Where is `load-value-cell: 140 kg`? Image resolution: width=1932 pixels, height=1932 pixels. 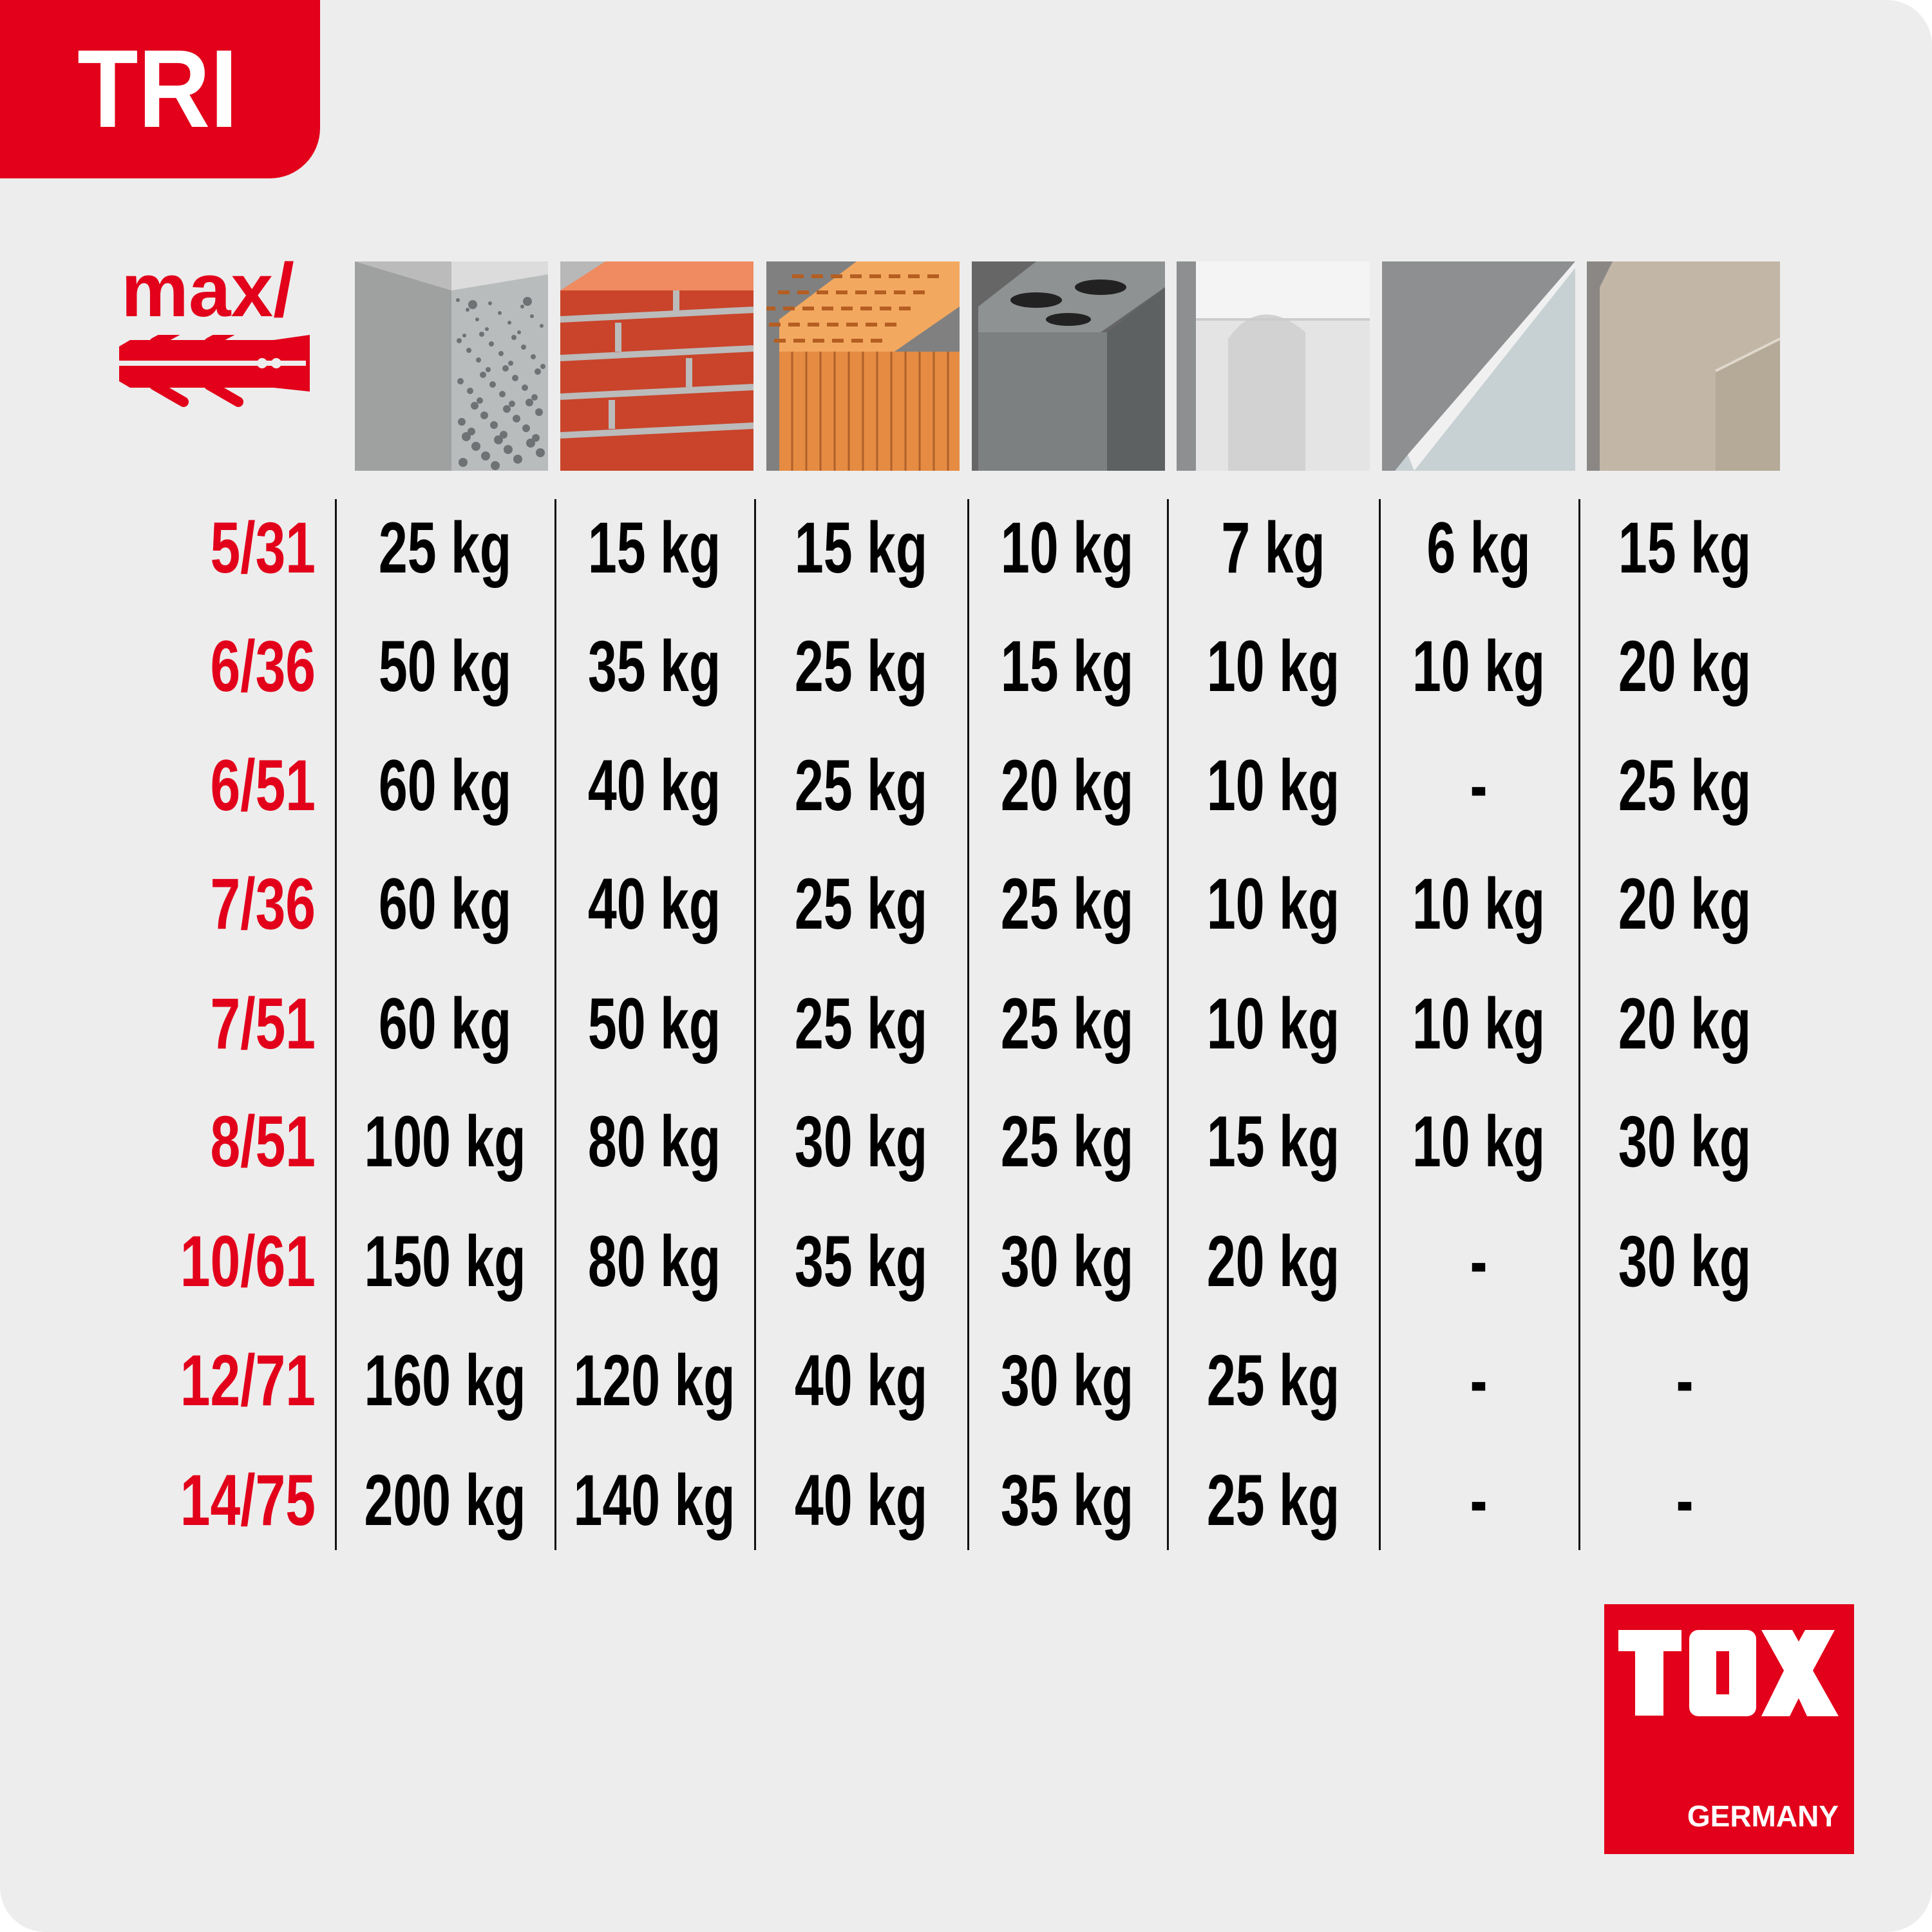
load-value-cell: 140 kg is located at coordinates (654, 1500).